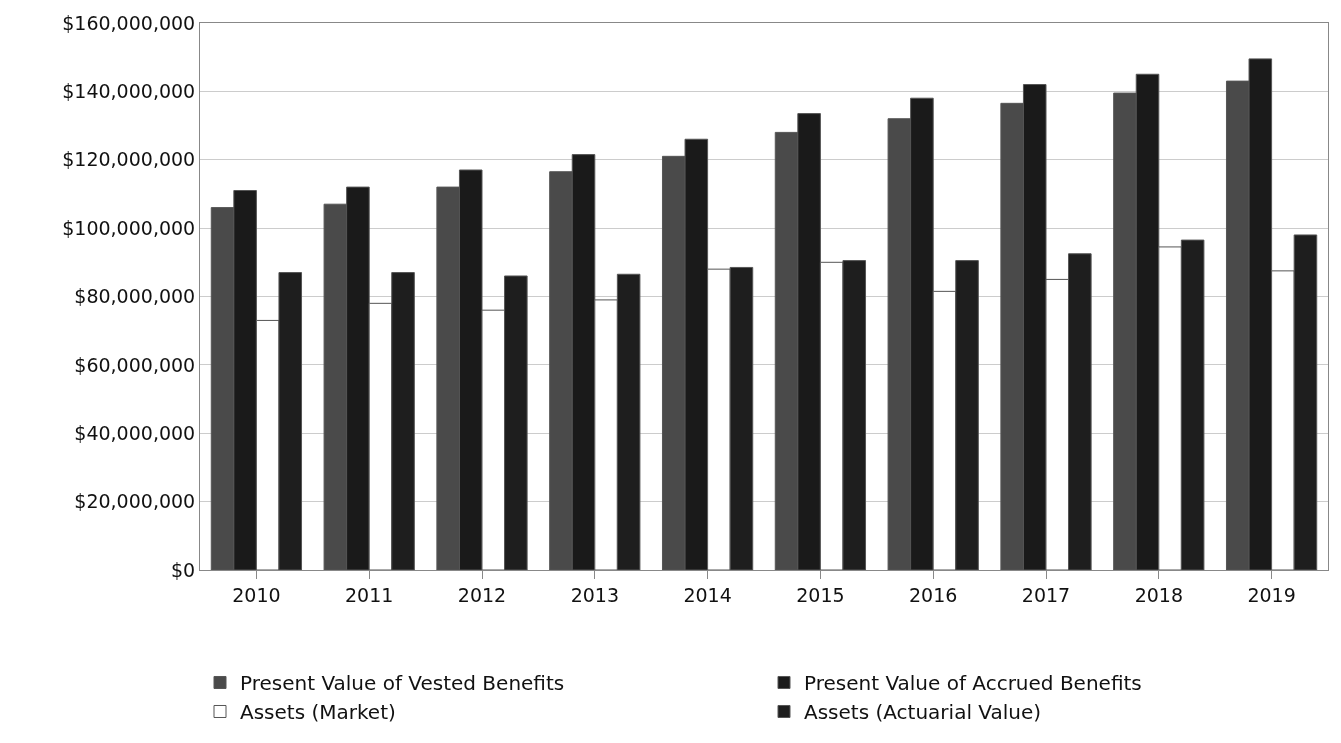  What do you see at coordinates (482, 594) in the screenshot?
I see `x-tick-label: 2012` at bounding box center [482, 594].